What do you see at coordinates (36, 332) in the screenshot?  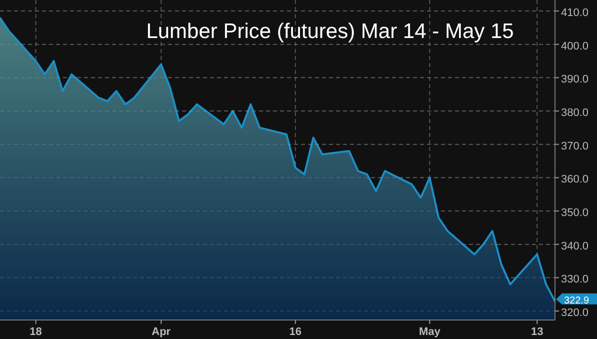 I see `x-tick-label: 18` at bounding box center [36, 332].